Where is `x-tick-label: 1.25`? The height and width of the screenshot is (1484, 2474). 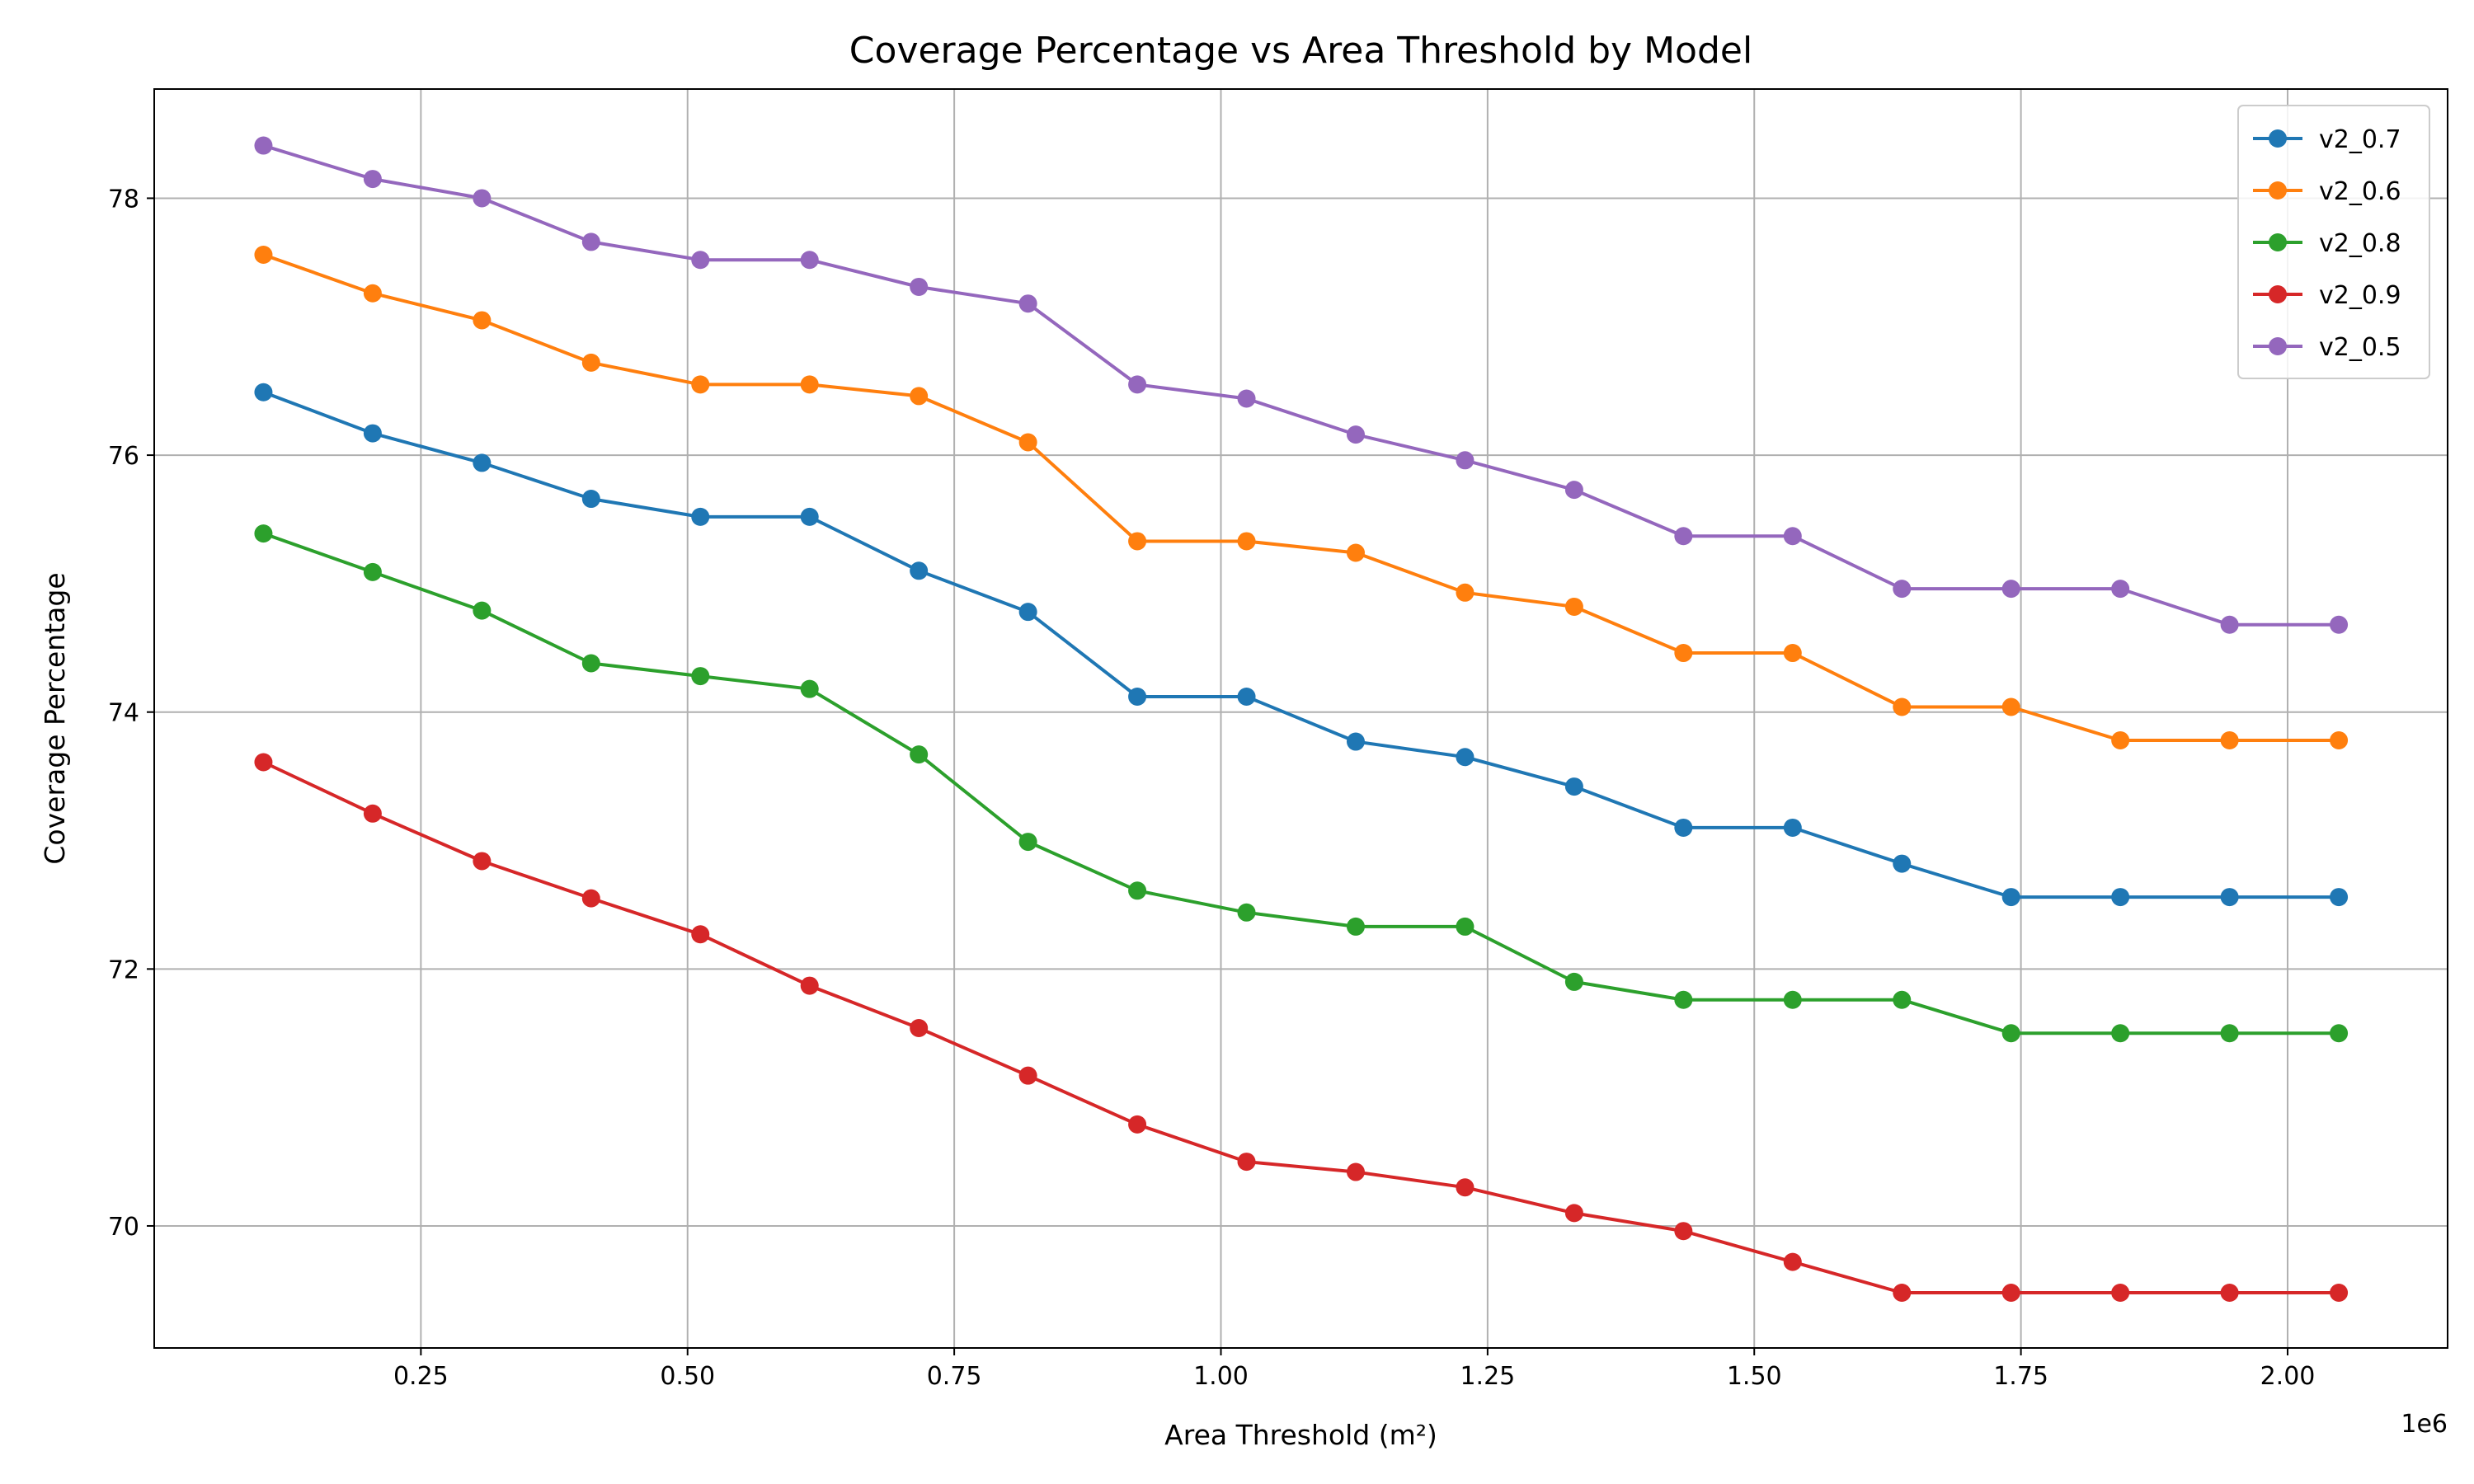
x-tick-label: 1.25 is located at coordinates (1487, 1376).